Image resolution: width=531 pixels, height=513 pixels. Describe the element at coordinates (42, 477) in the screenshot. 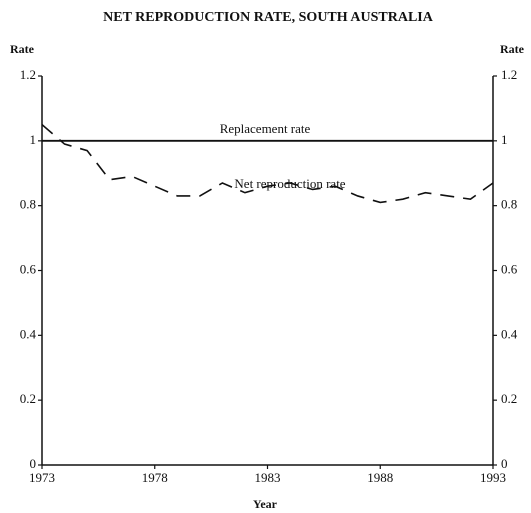

I see `x-tick-label: 1973` at that location.